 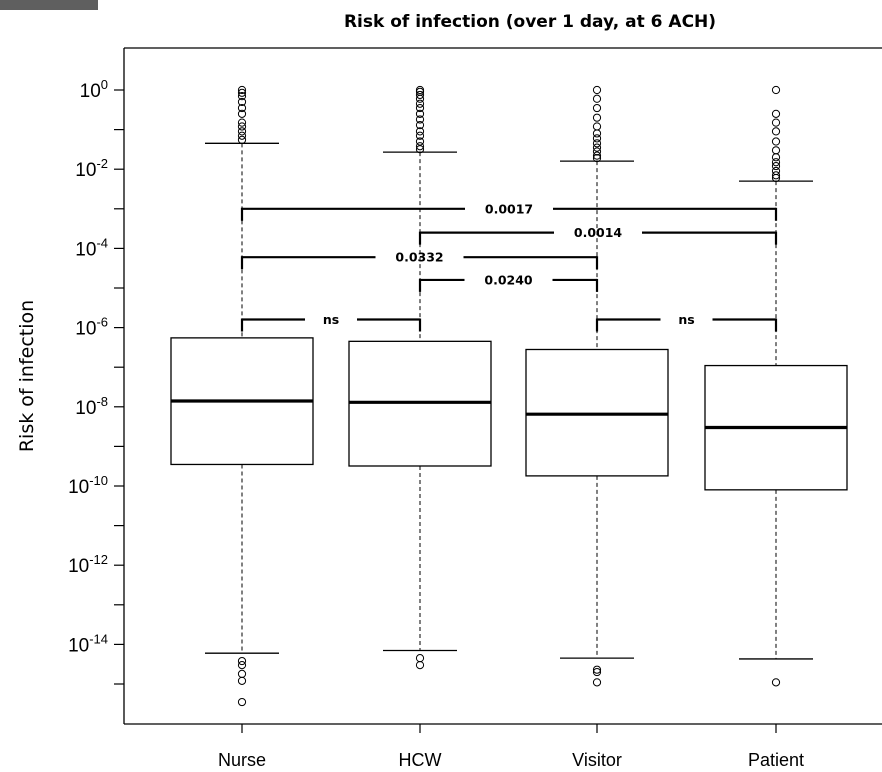 What do you see at coordinates (88, 564) in the screenshot?
I see `y-tick-label: 10⁻¹²` at bounding box center [88, 564].